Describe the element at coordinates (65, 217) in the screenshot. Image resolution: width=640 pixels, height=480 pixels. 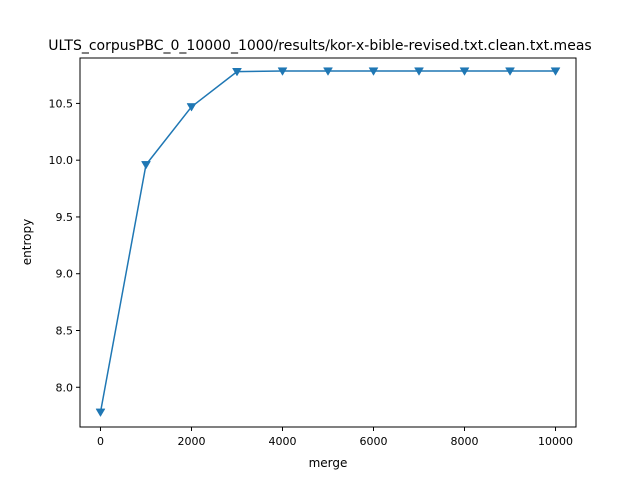
I see `y-tick-label: 9.5` at that location.